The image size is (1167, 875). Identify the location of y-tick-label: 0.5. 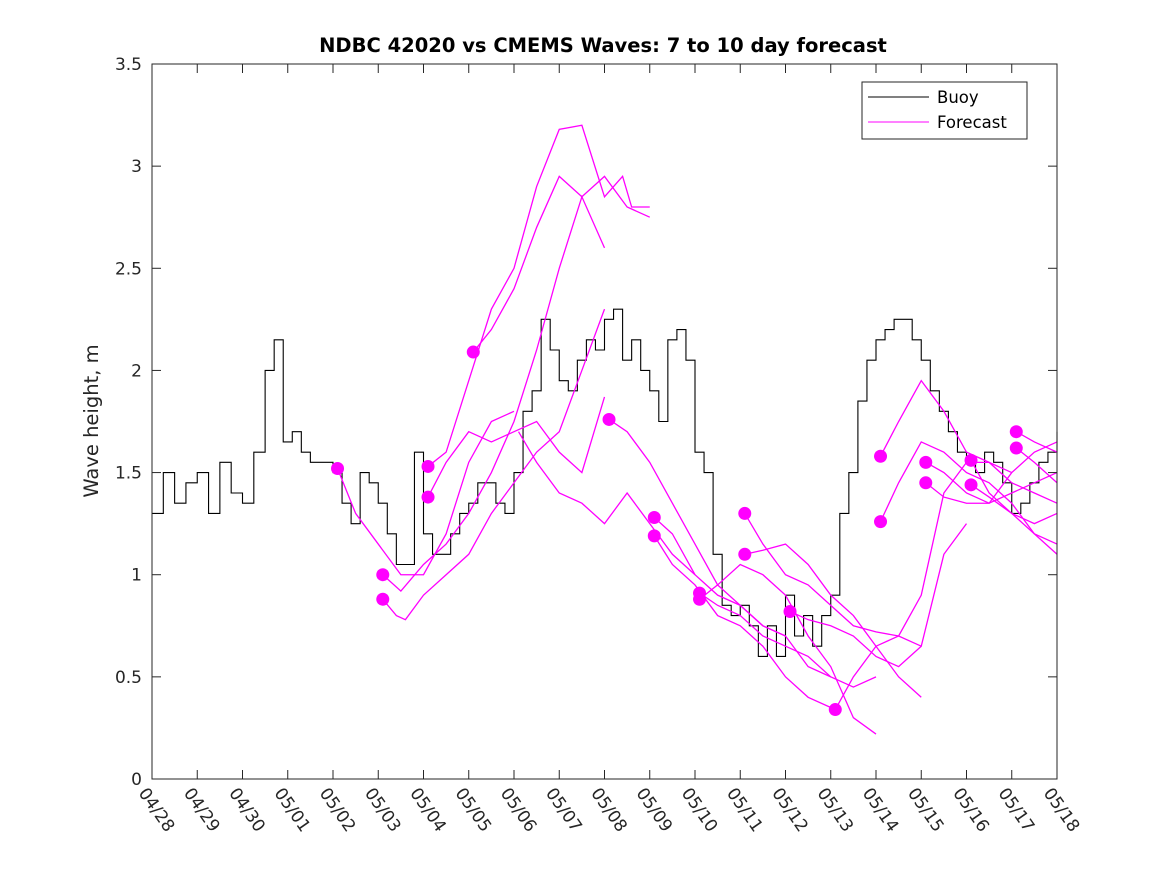
(128, 678).